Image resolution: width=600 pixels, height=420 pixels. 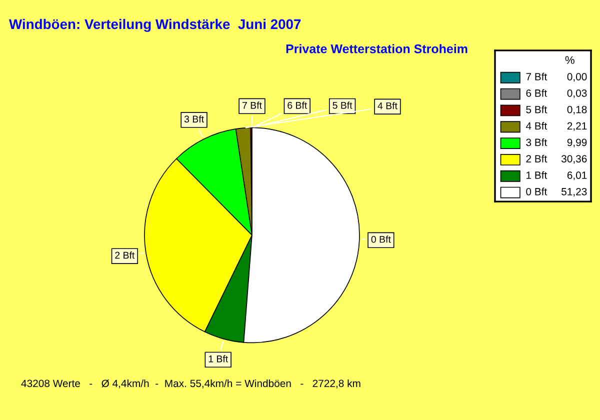 I want to click on text: 43208 Werte - Ø 4,4km/h - Max. 55,4km/h = Windböen - 2722,8 km, so click(x=190, y=383).